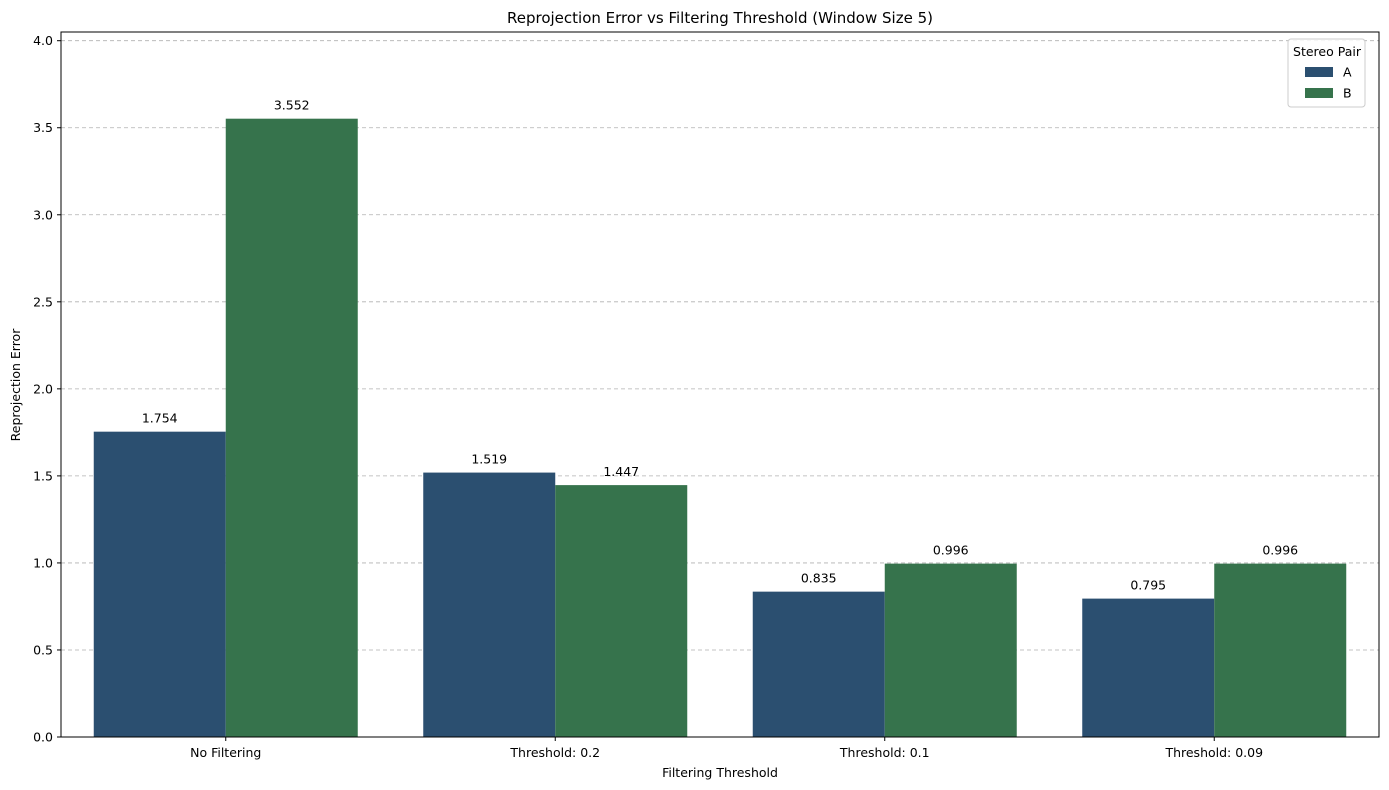  I want to click on y-axis: 0.0 0.5 1.0 1.5 2.0 2.5 3.0 3.5 4.0, so click(47, 389).